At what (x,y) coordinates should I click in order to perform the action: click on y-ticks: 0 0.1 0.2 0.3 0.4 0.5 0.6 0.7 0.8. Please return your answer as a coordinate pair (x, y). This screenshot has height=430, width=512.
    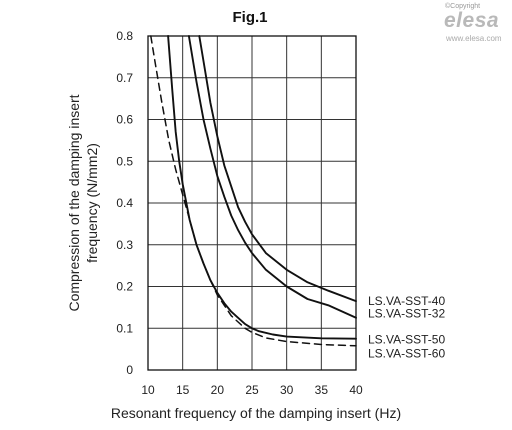
    Looking at the image, I should click on (124, 203).